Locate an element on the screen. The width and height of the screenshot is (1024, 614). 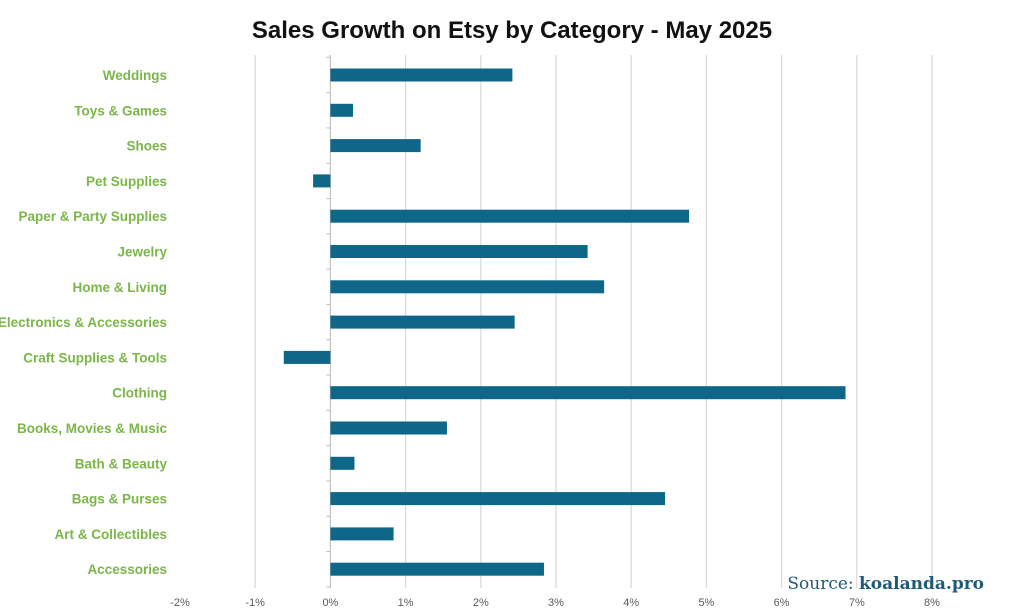
x-tick-label: 8% is located at coordinates (932, 603).